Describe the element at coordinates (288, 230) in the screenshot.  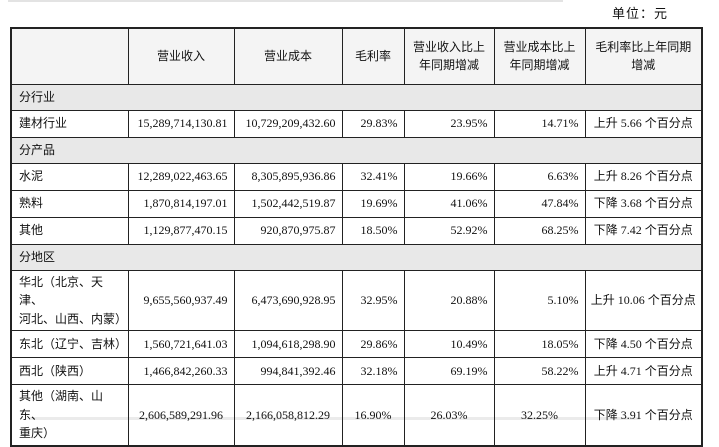
I see `cost-cell: 920,870,975.87` at that location.